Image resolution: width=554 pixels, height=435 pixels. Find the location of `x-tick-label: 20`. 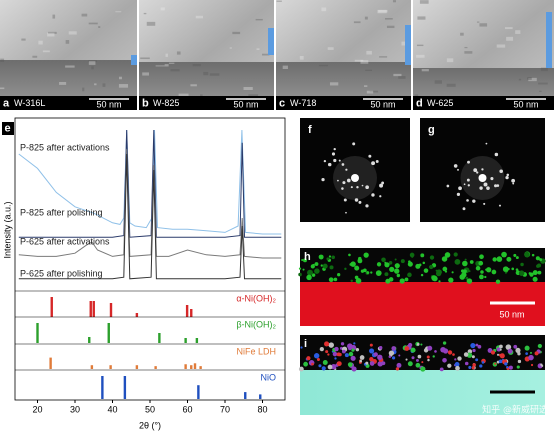

x-tick-label: 20 is located at coordinates (37, 409).